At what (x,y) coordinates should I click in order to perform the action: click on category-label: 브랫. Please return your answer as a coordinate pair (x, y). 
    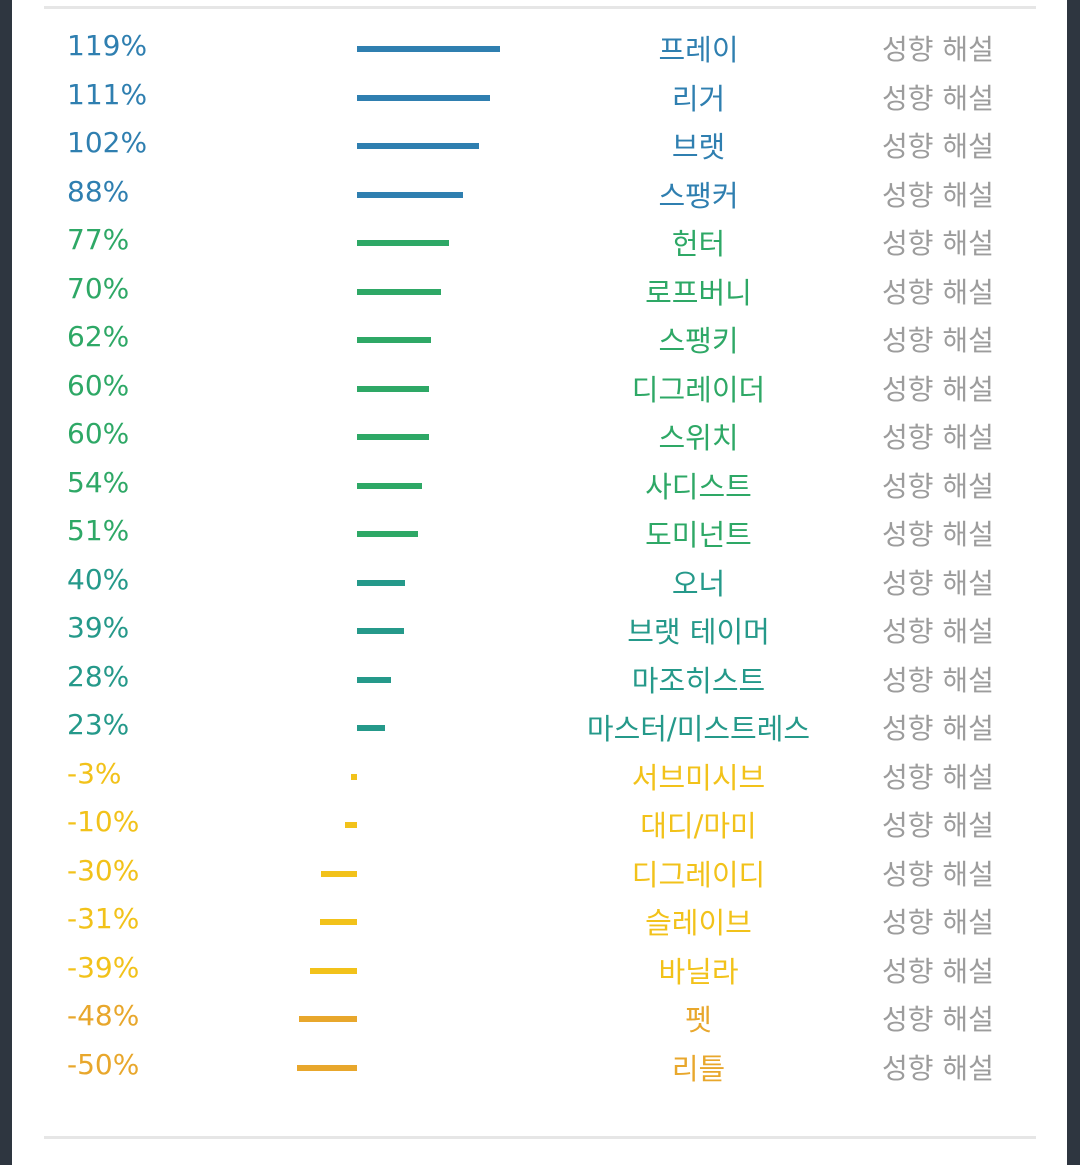
    Looking at the image, I should click on (698, 147).